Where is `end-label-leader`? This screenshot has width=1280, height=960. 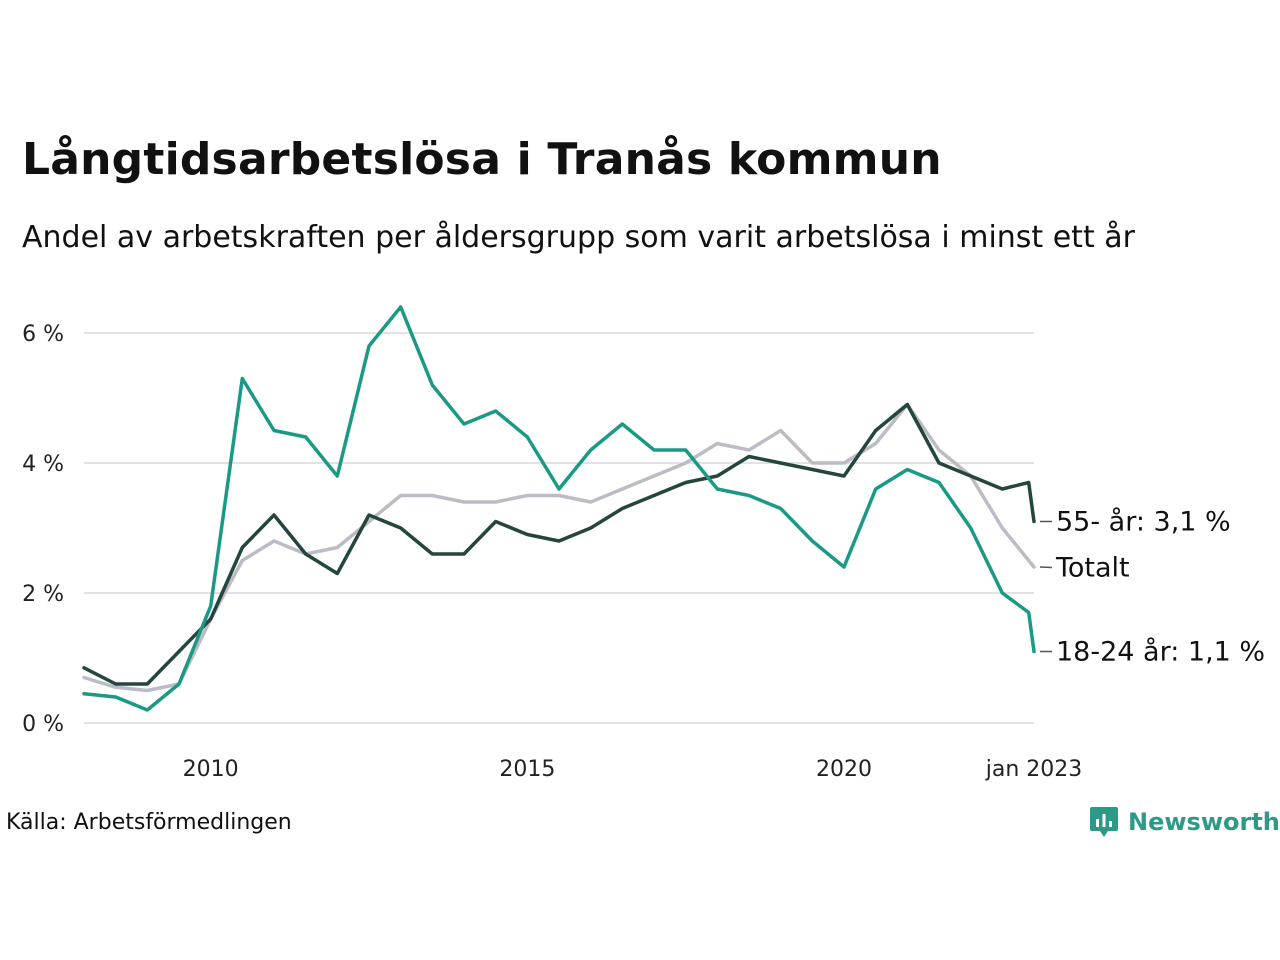
end-label-leader is located at coordinates (1046, 567).